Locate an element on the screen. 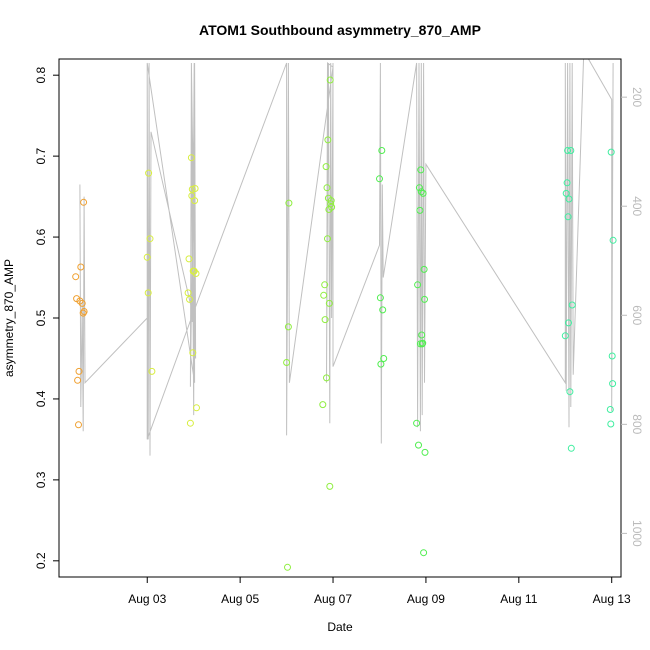 This screenshot has height=650, width=650. x-tick-label: Aug 13 is located at coordinates (612, 599).